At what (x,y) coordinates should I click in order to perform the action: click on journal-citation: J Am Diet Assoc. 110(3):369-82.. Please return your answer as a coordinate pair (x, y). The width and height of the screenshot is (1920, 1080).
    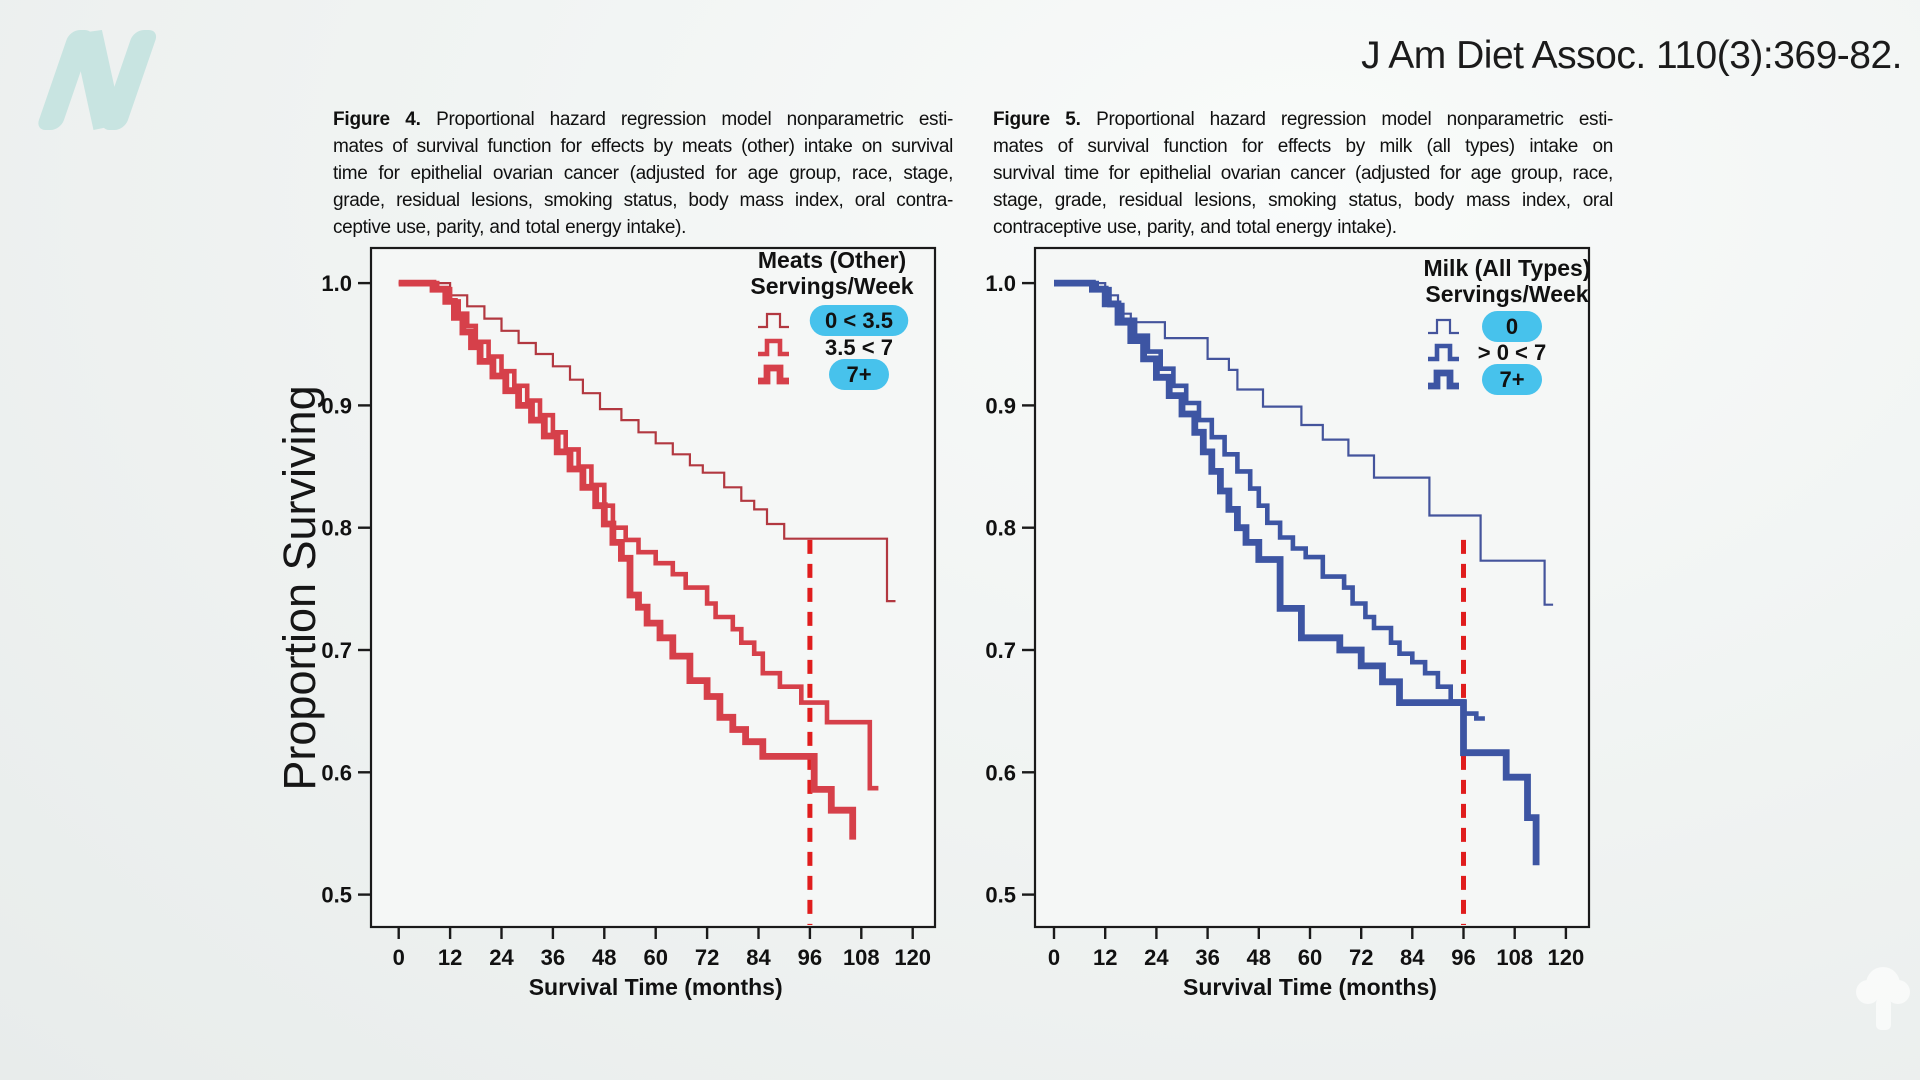
    Looking at the image, I should click on (1631, 55).